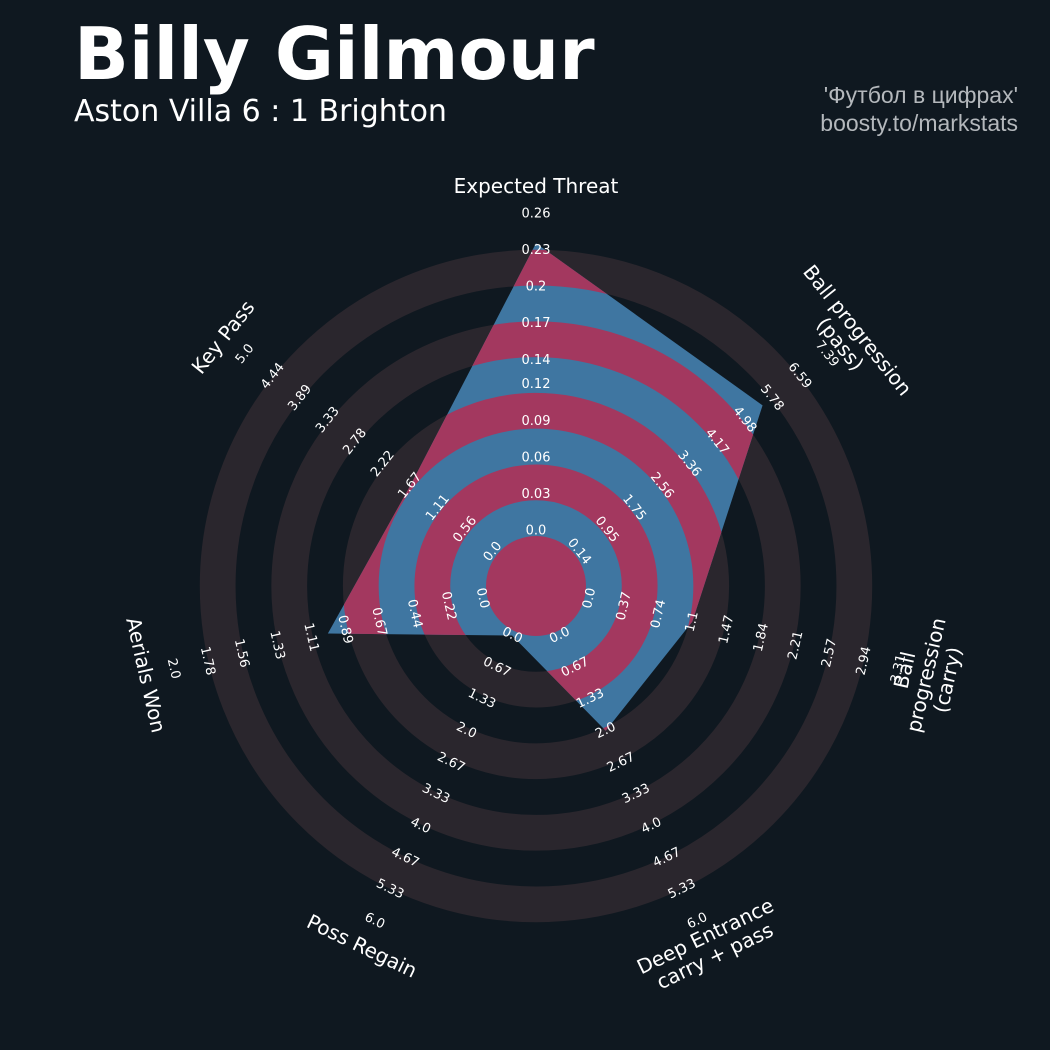 Image resolution: width=1050 pixels, height=1050 pixels. What do you see at coordinates (536, 214) in the screenshot?
I see `tick-label: 0.26` at bounding box center [536, 214].